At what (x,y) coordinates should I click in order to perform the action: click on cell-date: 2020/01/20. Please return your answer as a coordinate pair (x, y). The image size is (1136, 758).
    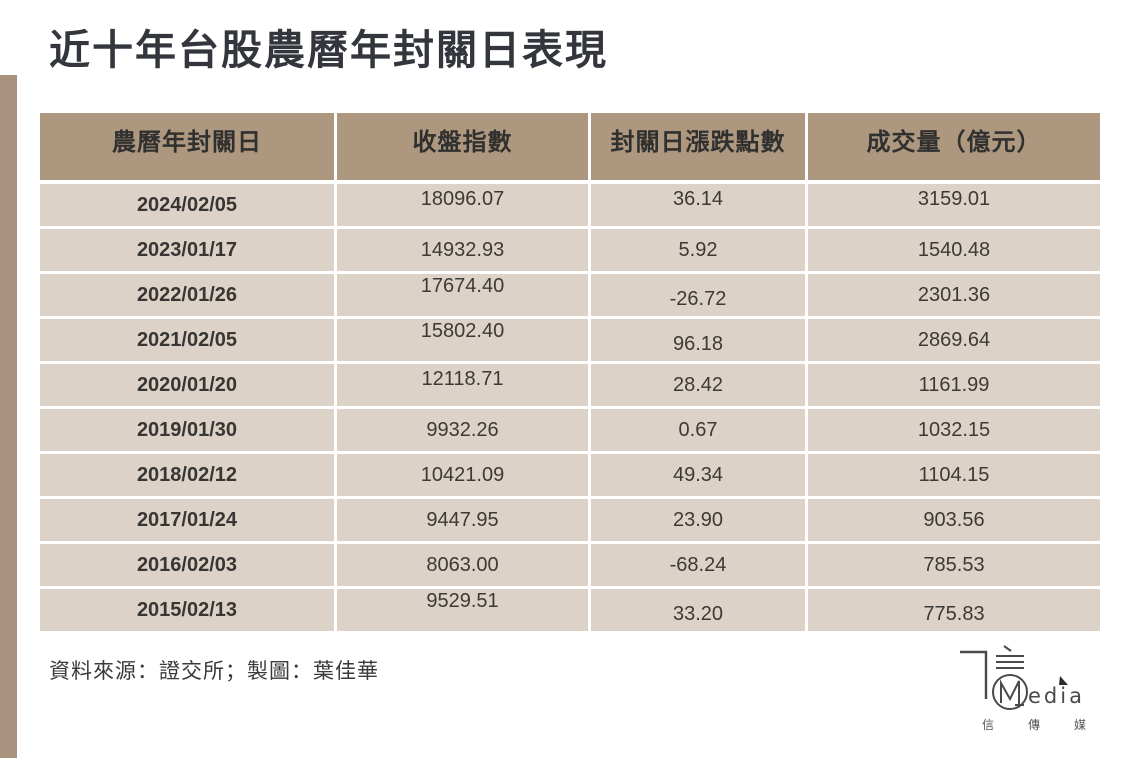
    Looking at the image, I should click on (187, 385).